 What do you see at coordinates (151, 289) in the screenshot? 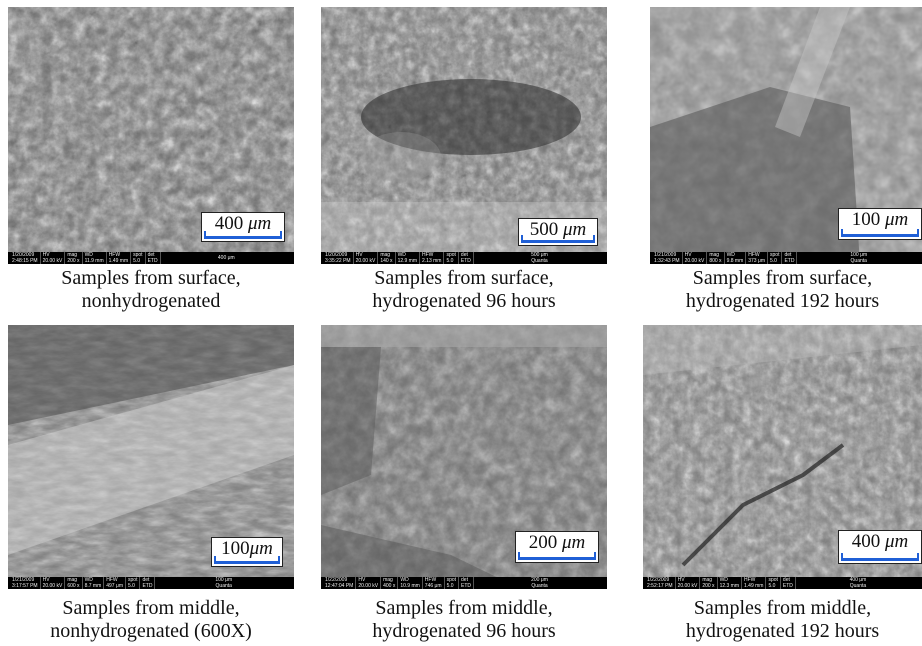
I see `caption: Samples from surface, nonhydrogenated` at bounding box center [151, 289].